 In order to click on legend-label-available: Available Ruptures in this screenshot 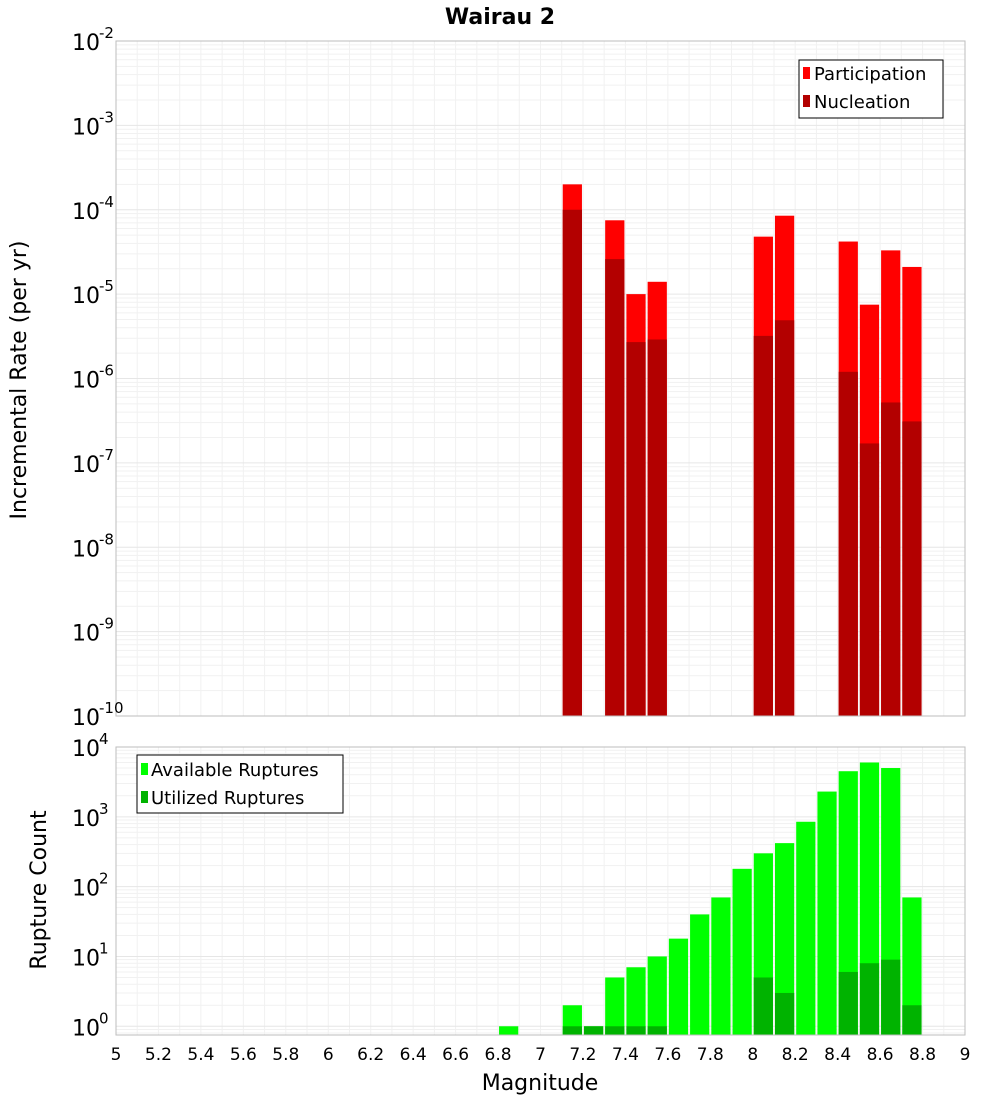, I will do `click(235, 770)`.